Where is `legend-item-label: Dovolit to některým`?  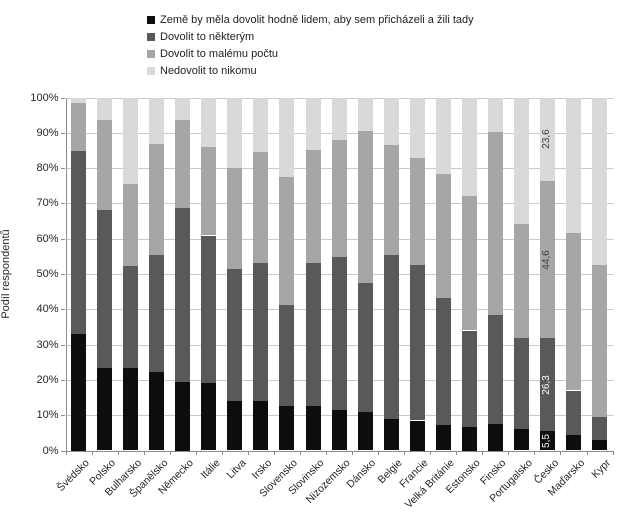 legend-item-label: Dovolit to některým is located at coordinates (207, 36).